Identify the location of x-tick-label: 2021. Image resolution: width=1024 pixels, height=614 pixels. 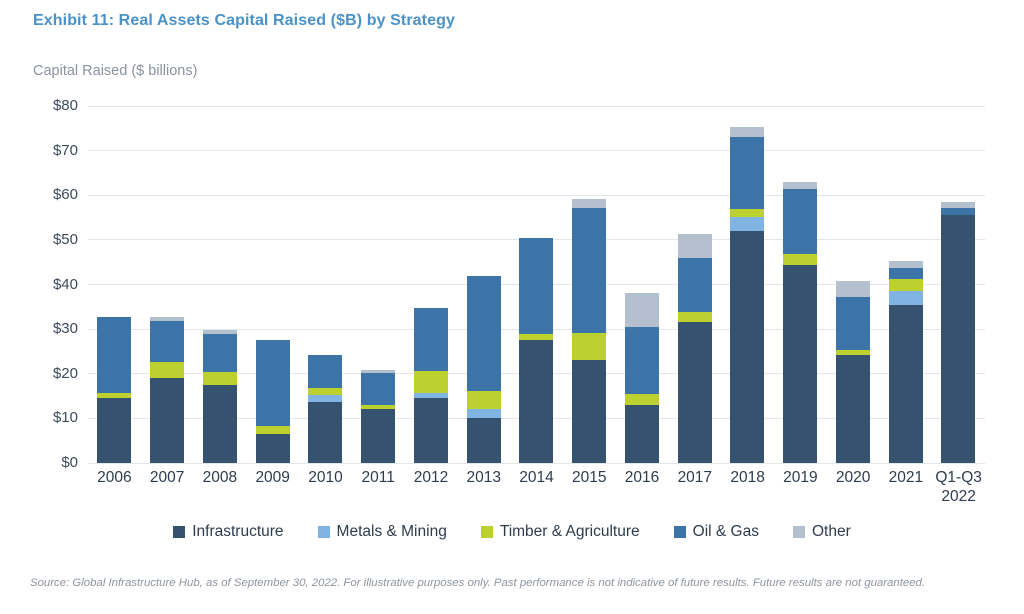
(906, 477).